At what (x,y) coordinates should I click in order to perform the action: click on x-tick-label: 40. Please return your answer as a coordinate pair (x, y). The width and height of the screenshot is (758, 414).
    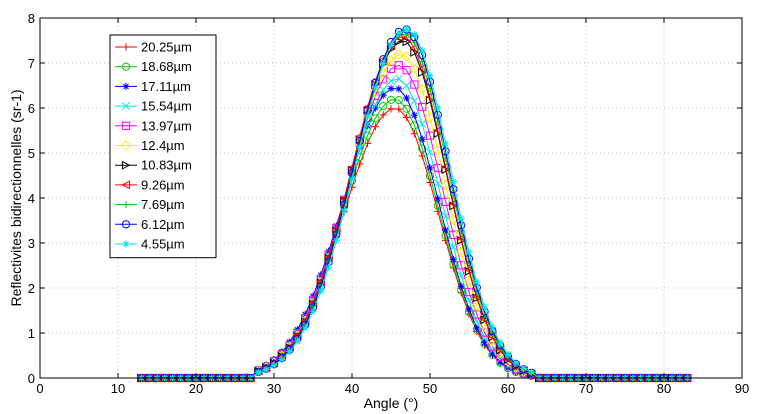
    Looking at the image, I should click on (352, 388).